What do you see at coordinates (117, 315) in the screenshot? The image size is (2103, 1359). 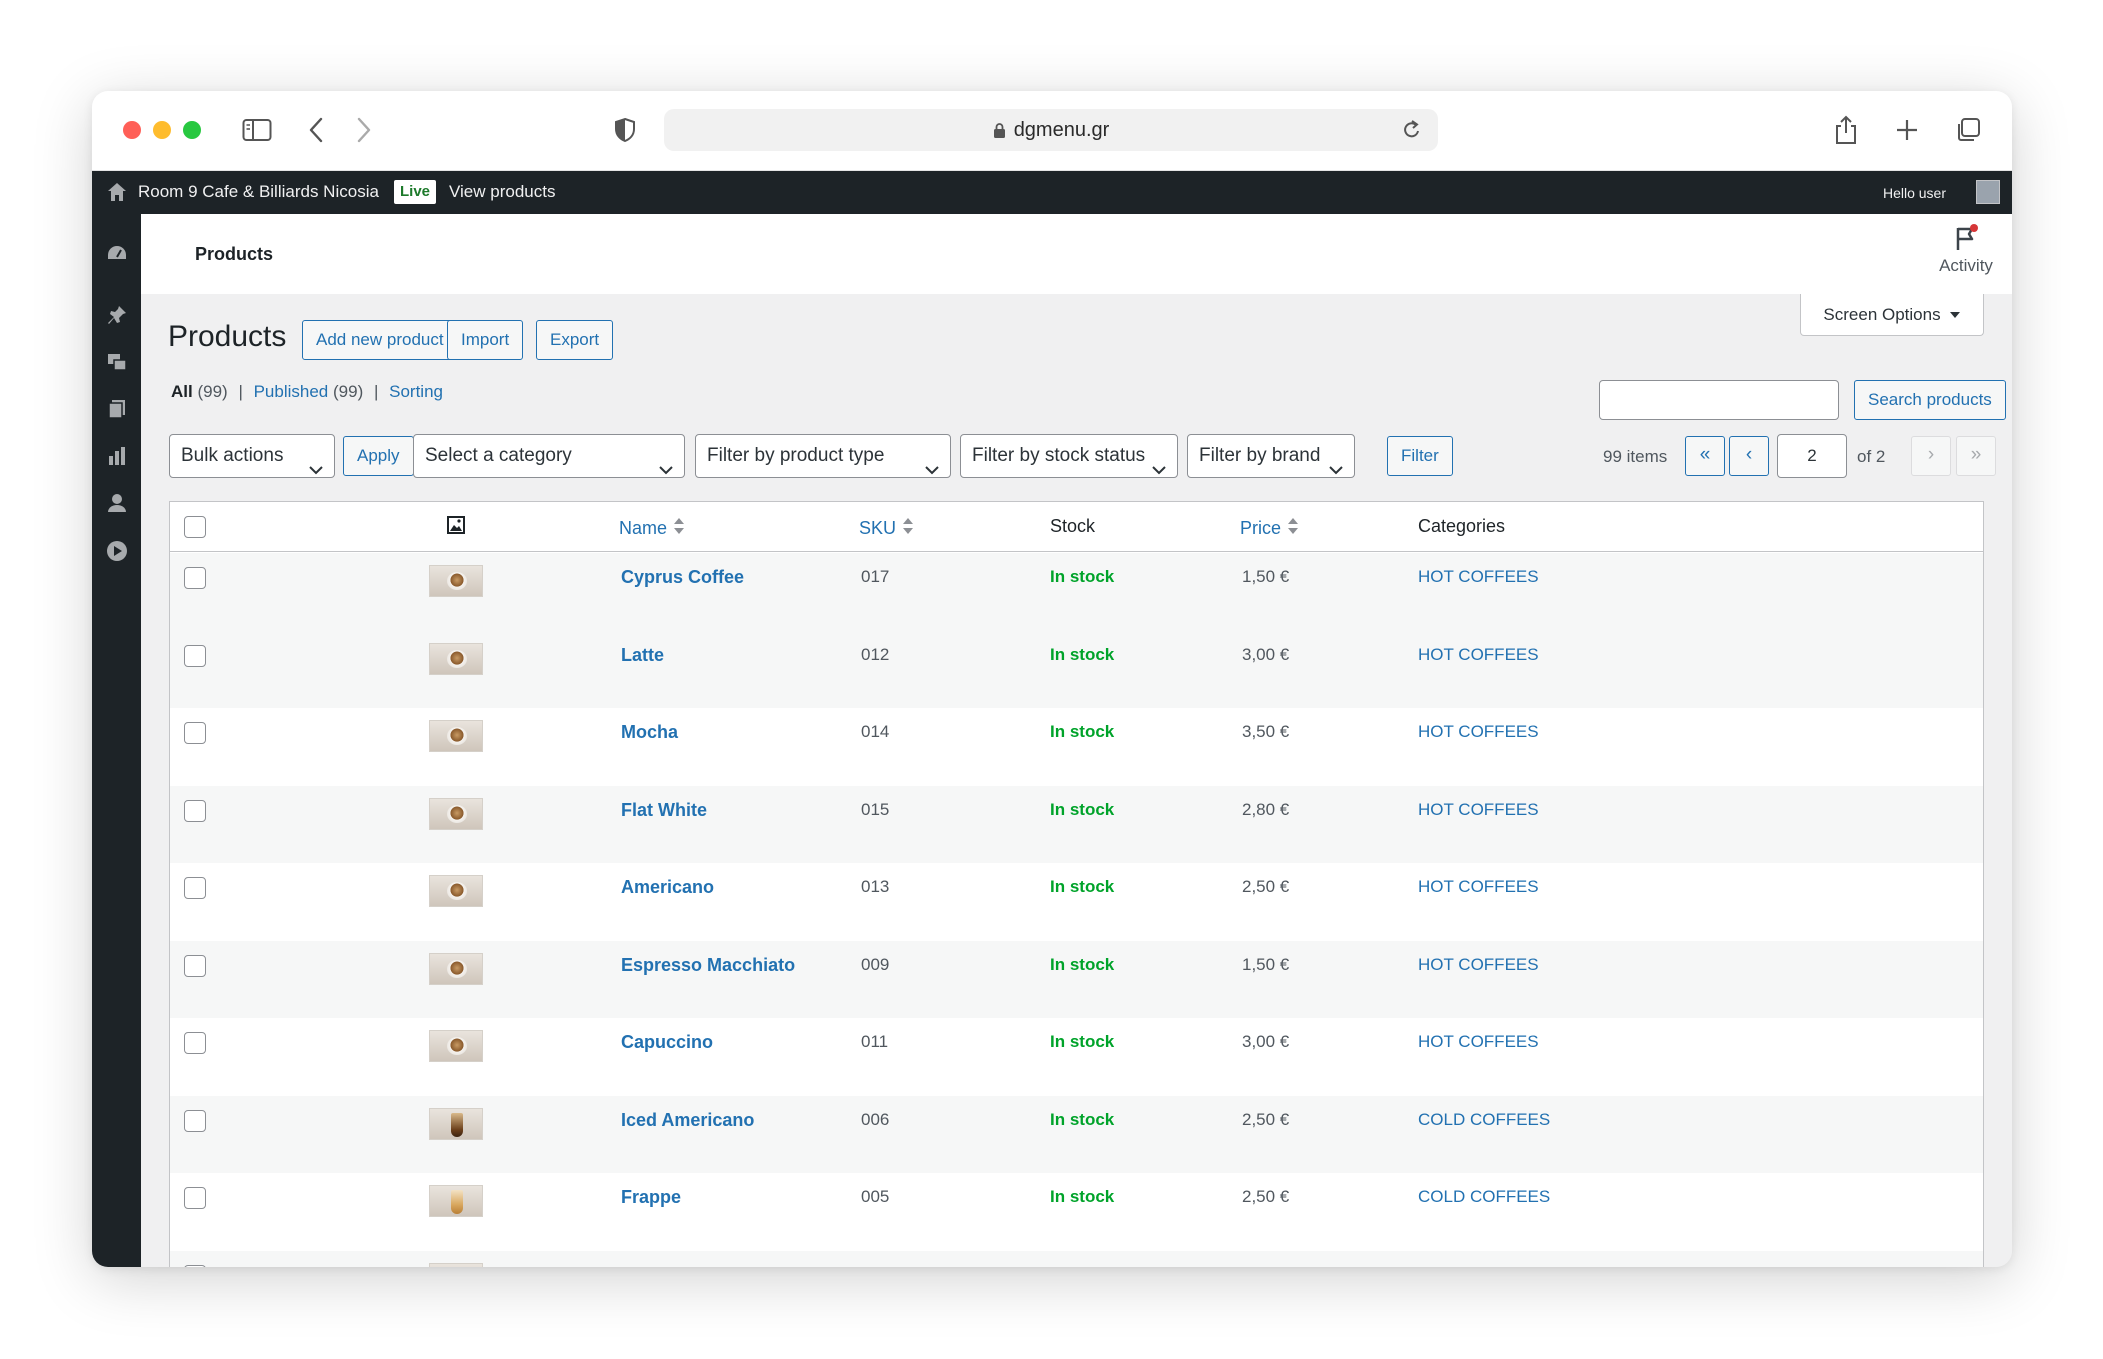 I see `pin-icon` at bounding box center [117, 315].